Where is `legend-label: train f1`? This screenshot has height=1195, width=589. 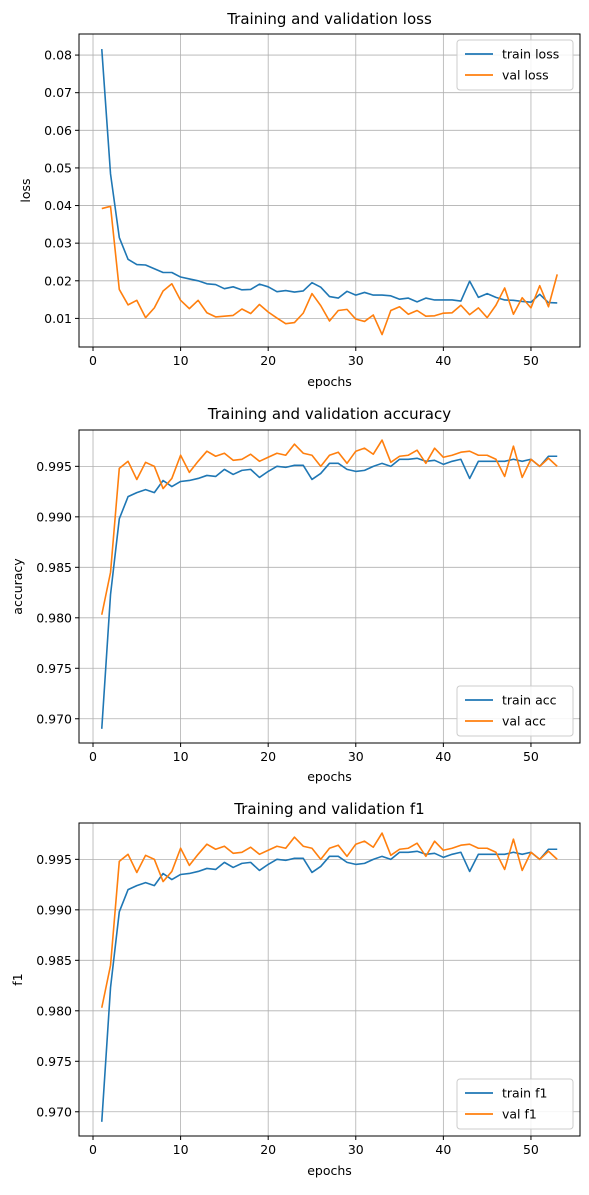
legend-label: train f1 is located at coordinates (524, 1093).